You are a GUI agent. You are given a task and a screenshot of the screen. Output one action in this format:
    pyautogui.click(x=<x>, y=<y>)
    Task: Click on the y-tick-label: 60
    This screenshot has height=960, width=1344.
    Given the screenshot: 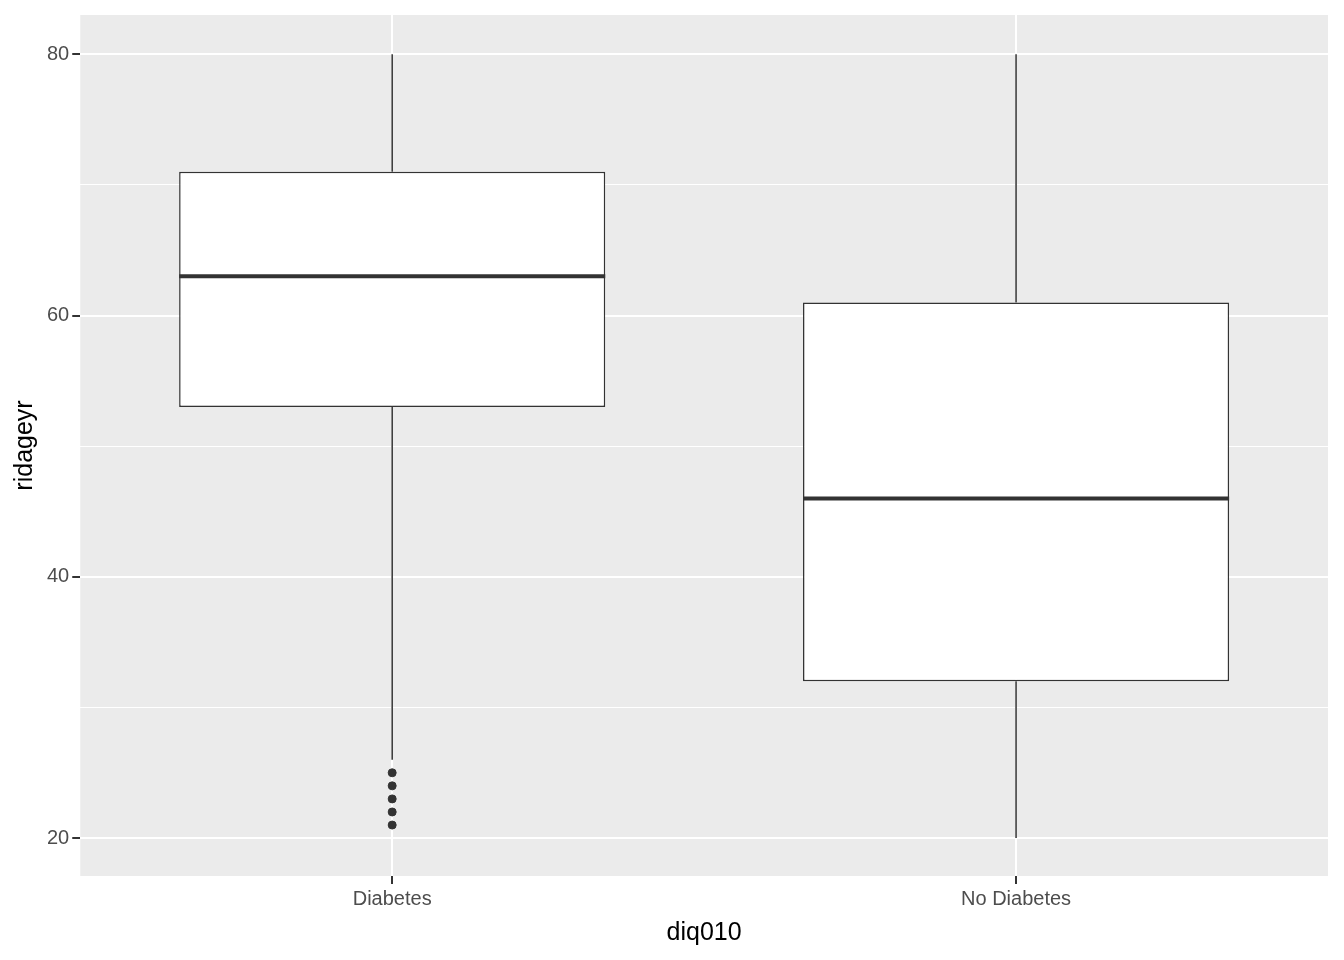 What is the action you would take?
    pyautogui.click(x=58, y=314)
    